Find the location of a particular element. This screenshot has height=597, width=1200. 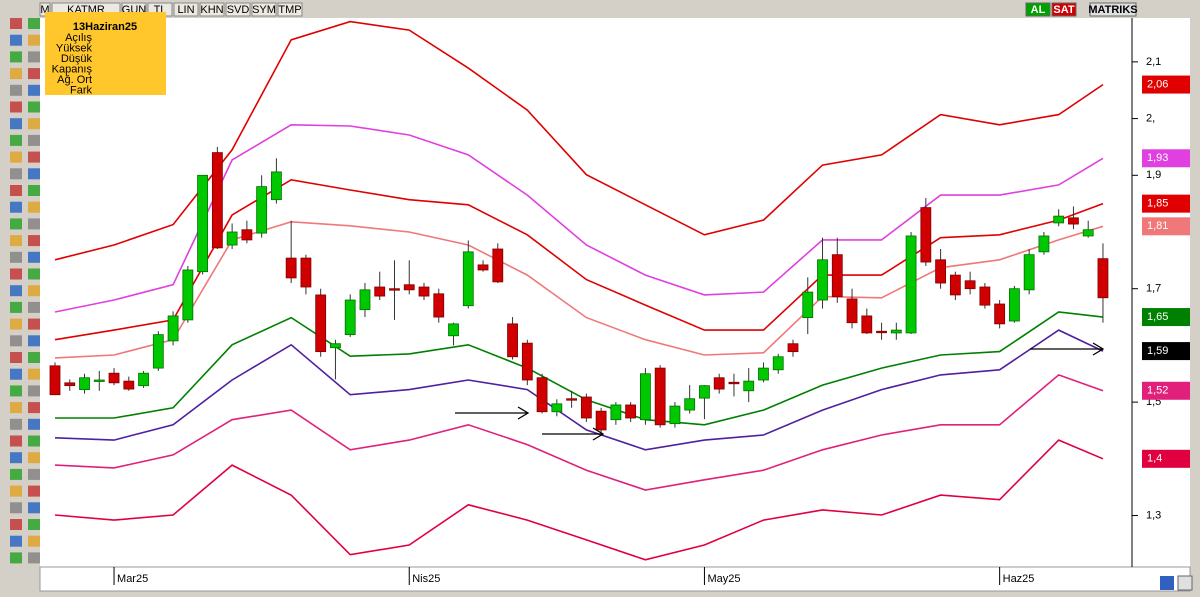

info-title: 13Haziran25 is located at coordinates (105, 27).